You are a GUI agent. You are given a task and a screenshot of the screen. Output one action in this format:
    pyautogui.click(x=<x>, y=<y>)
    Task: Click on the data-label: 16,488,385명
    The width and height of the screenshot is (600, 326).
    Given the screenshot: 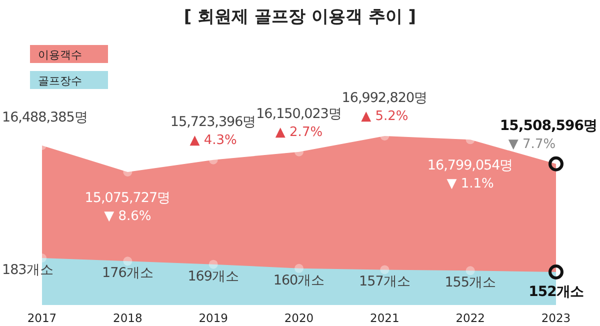 What is the action you would take?
    pyautogui.click(x=45, y=117)
    